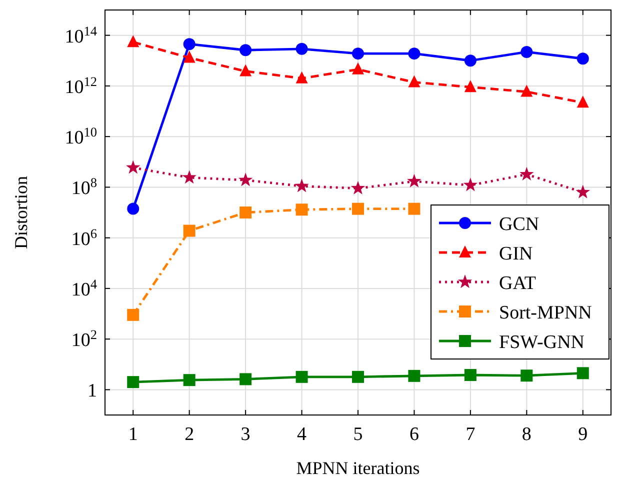 This screenshot has width=623, height=486. What do you see at coordinates (358, 468) in the screenshot?
I see `x-axis-title: MPNN iterations` at bounding box center [358, 468].